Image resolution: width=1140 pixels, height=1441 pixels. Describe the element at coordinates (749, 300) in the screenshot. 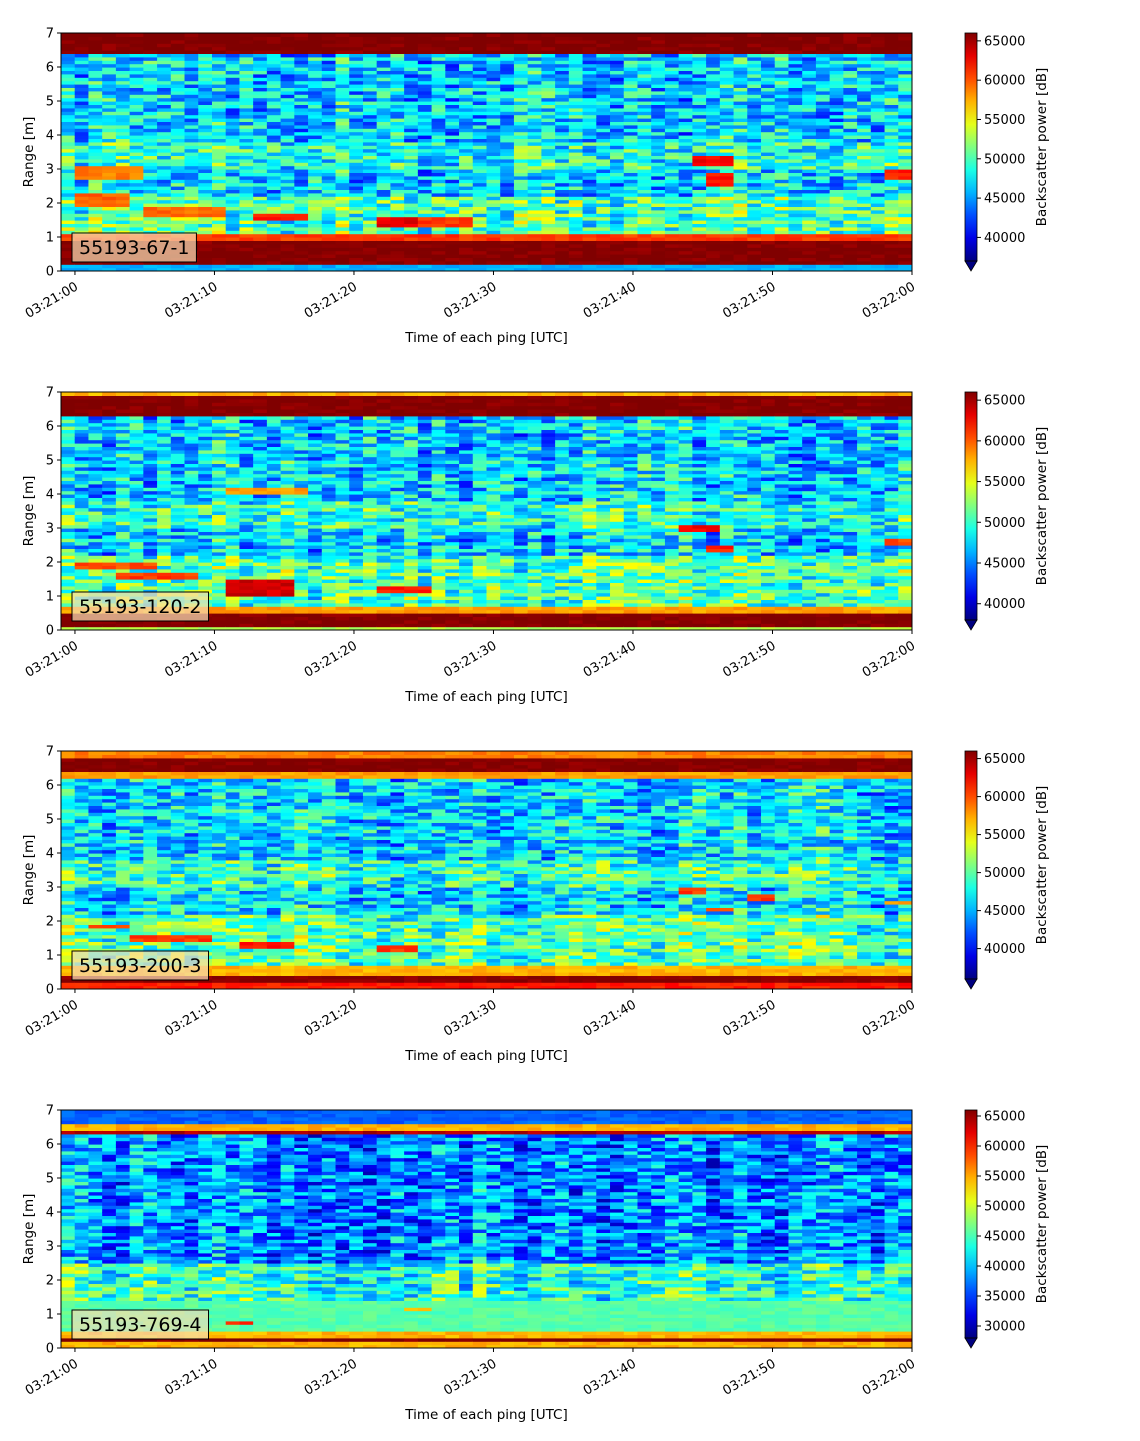

I see `x-tick-label: 03:21:50` at that location.